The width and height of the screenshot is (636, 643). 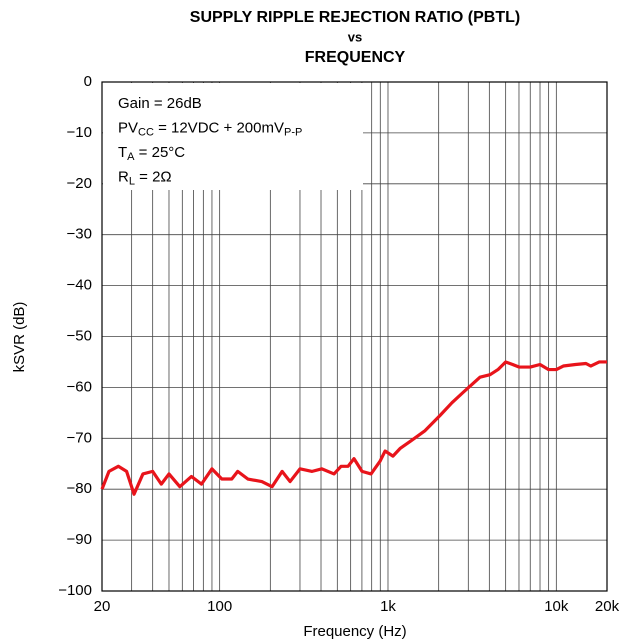 I want to click on y-tick-label: −40, so click(x=79, y=285).